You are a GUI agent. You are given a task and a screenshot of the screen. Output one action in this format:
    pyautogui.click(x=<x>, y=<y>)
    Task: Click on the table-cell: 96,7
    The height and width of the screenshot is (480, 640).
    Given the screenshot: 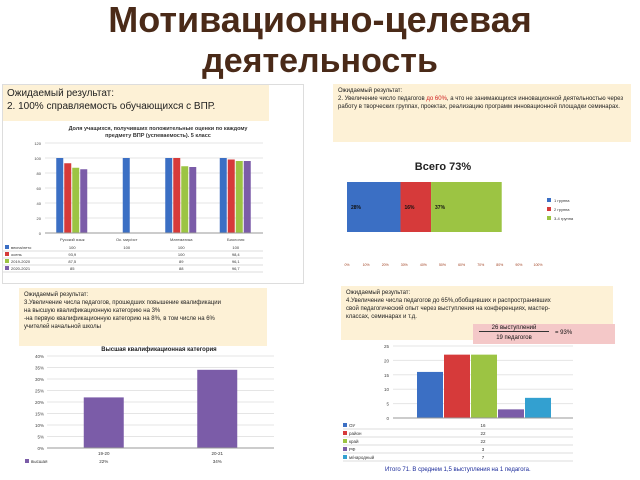 What is the action you would take?
    pyautogui.click(x=236, y=268)
    